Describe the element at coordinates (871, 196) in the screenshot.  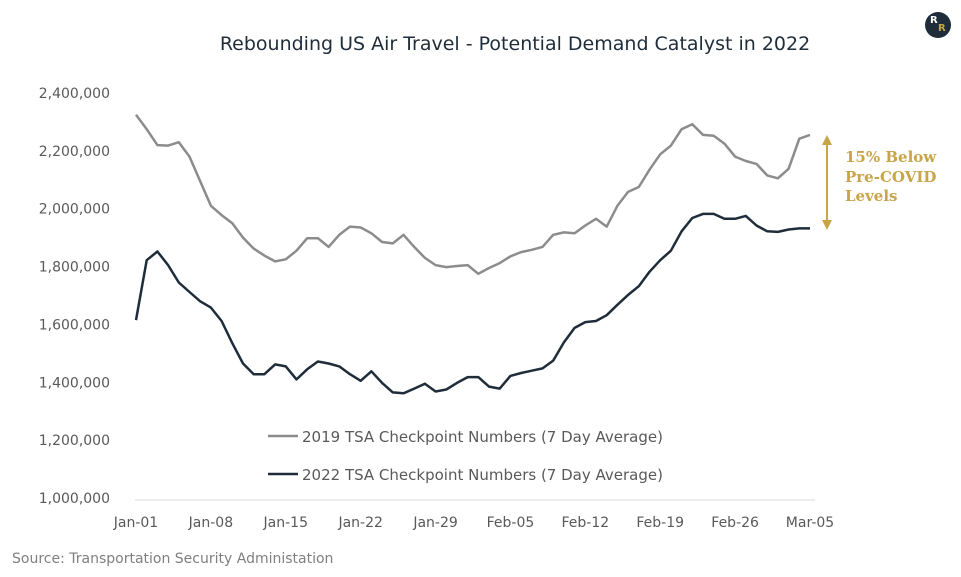
I see `annotation-line-3: Levels` at that location.